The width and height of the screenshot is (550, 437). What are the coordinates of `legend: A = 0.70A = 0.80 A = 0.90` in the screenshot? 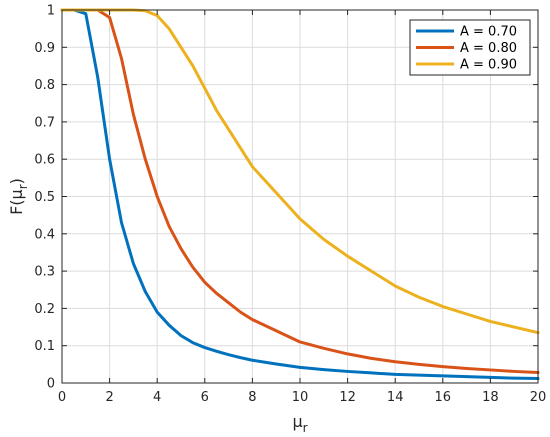 It's located at (470, 47).